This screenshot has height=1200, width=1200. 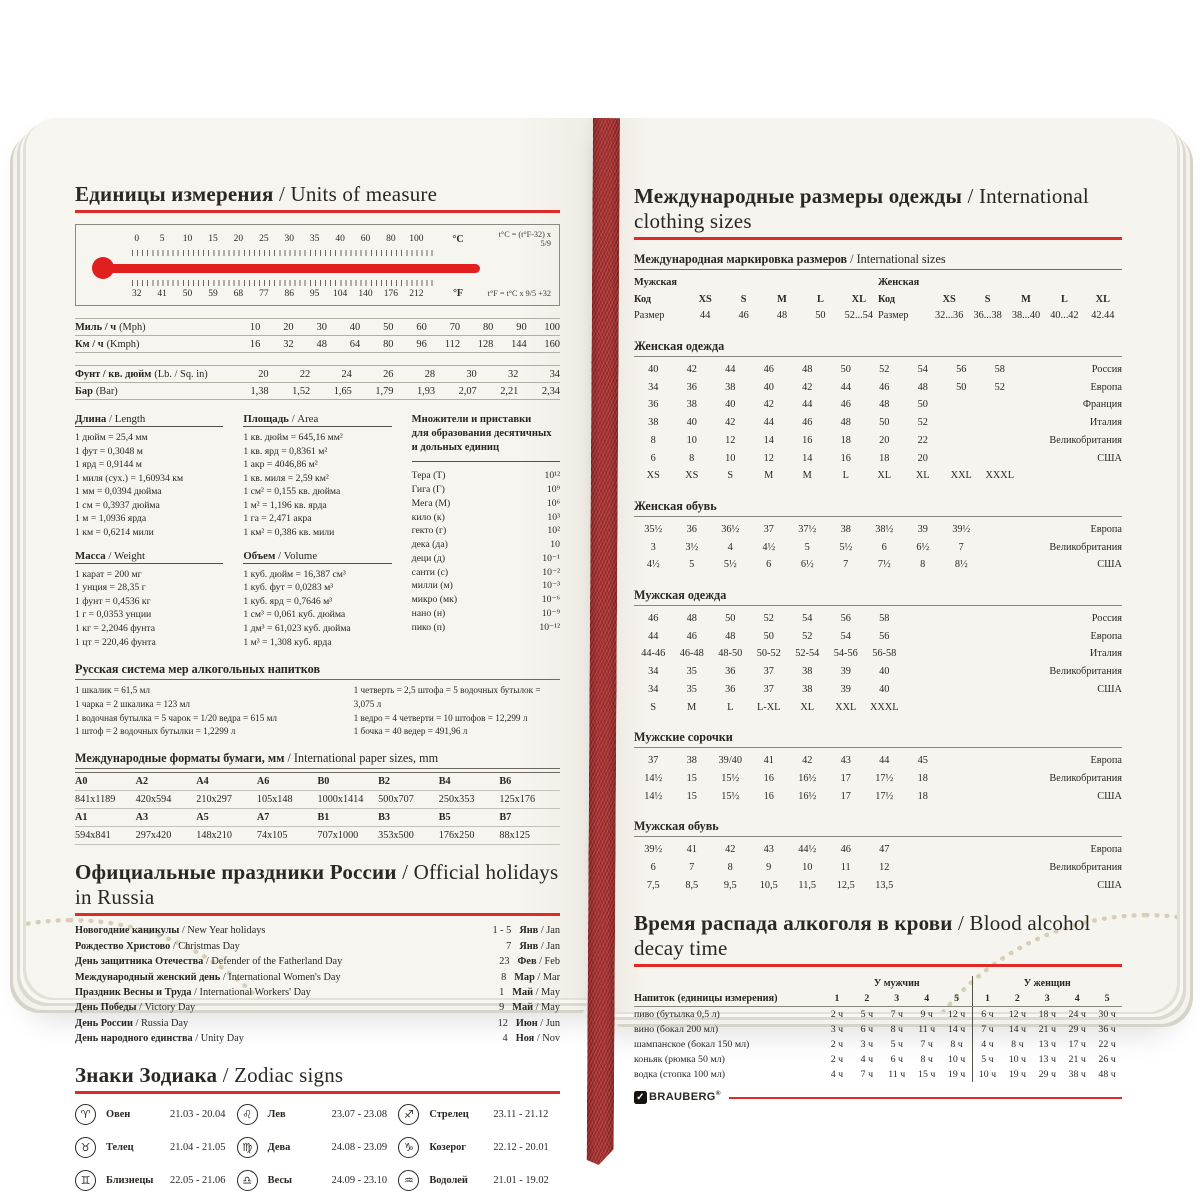 What do you see at coordinates (769, 565) in the screenshot?
I see `size-cell: 6` at bounding box center [769, 565].